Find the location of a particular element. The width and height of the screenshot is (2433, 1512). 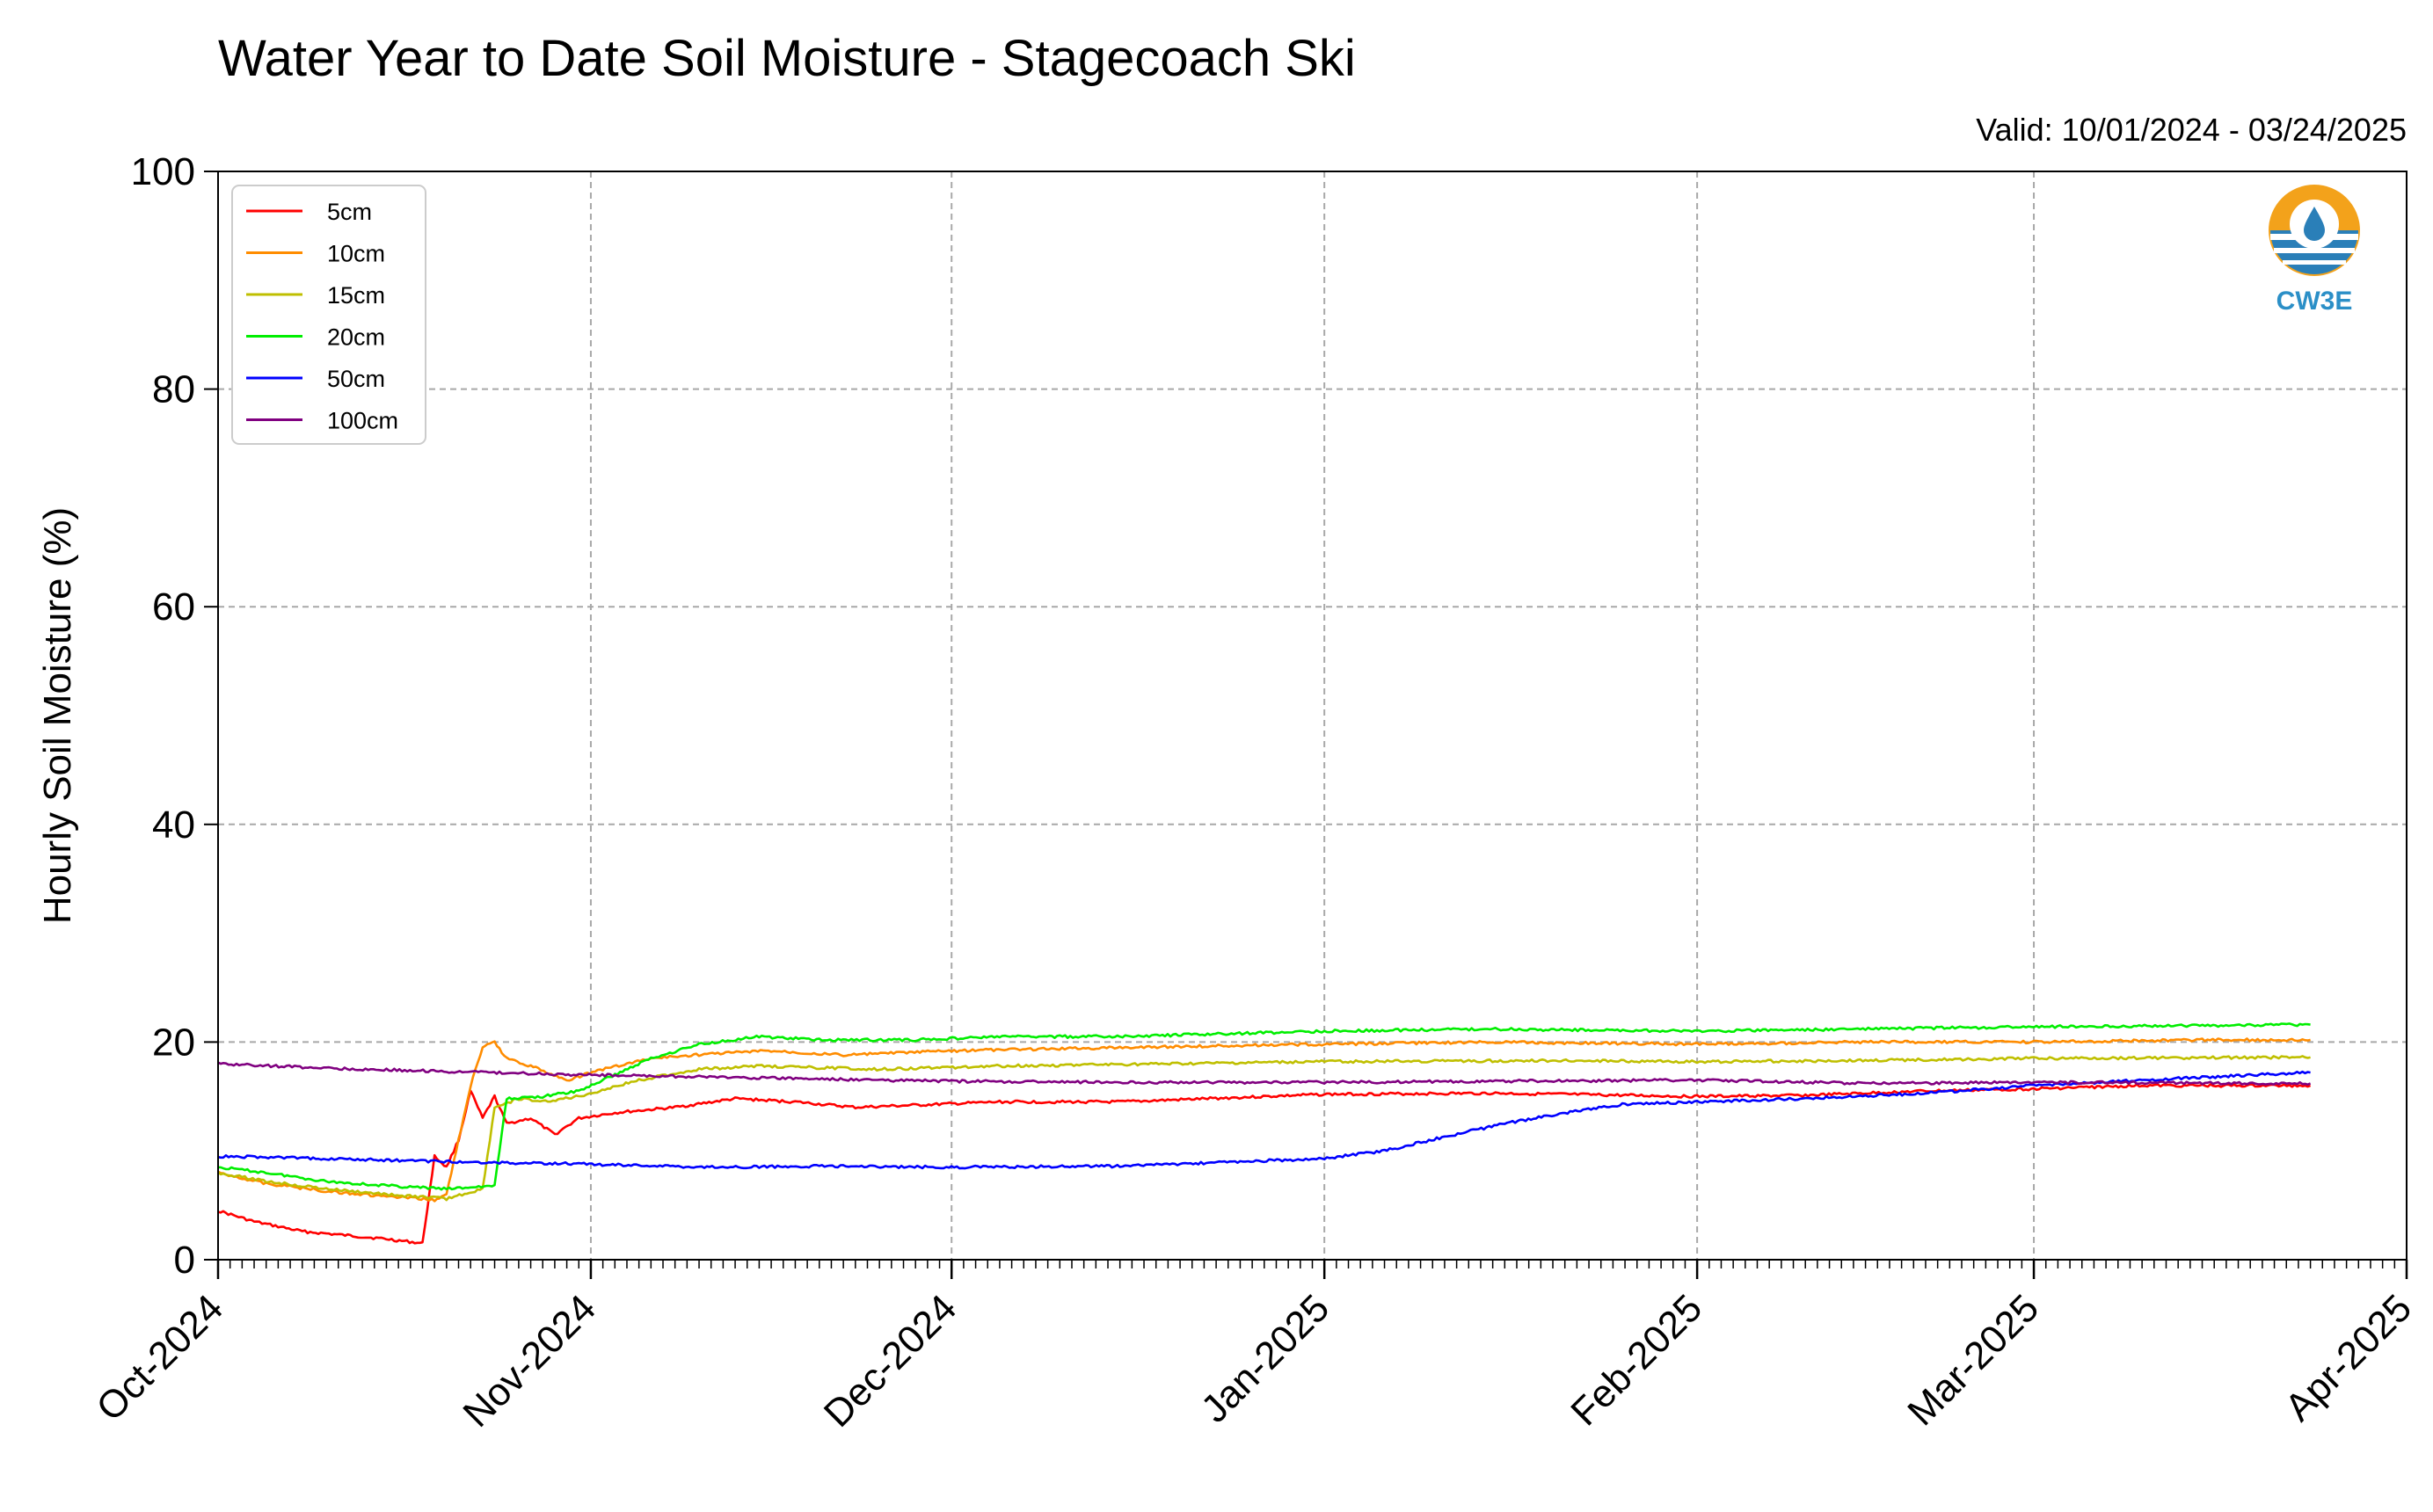

y-tick-label: 20 is located at coordinates (173, 1043).